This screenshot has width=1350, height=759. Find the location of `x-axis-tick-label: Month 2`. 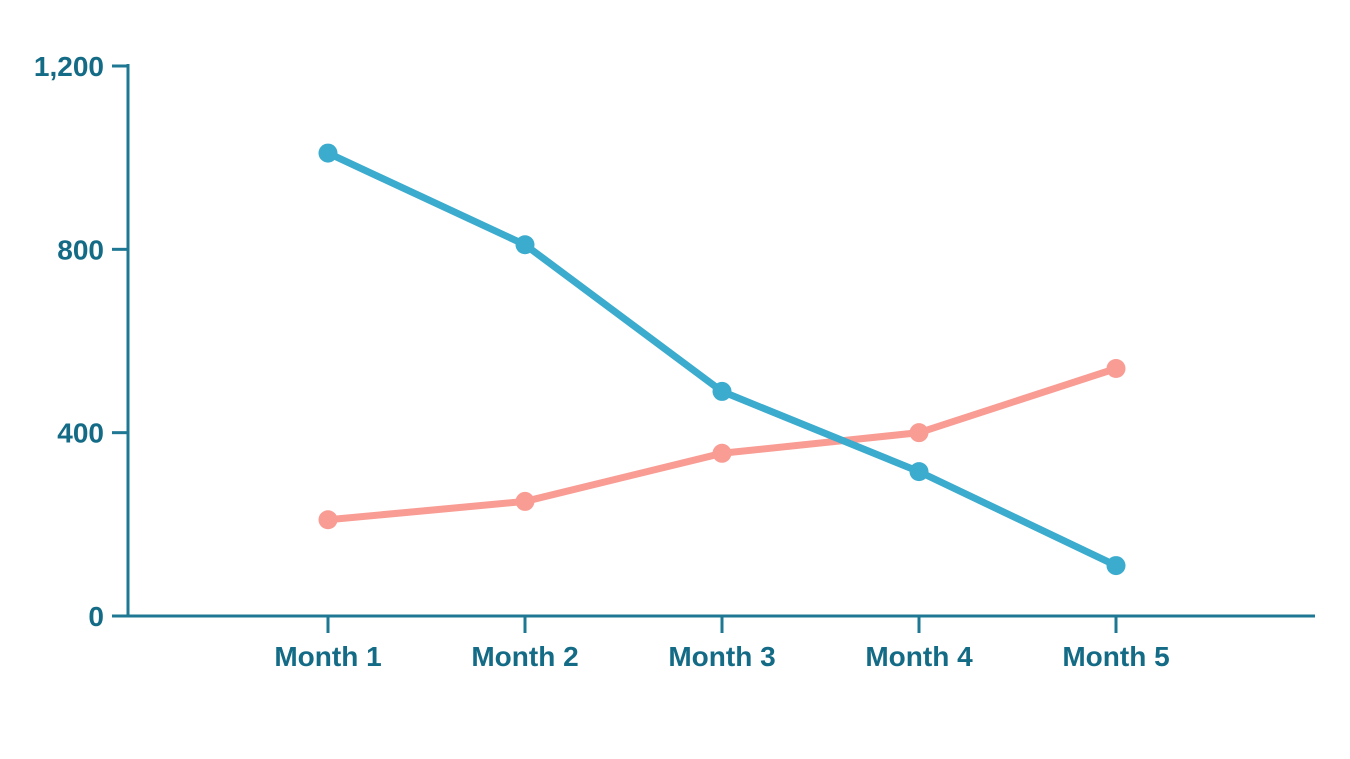

x-axis-tick-label: Month 2 is located at coordinates (524, 656).